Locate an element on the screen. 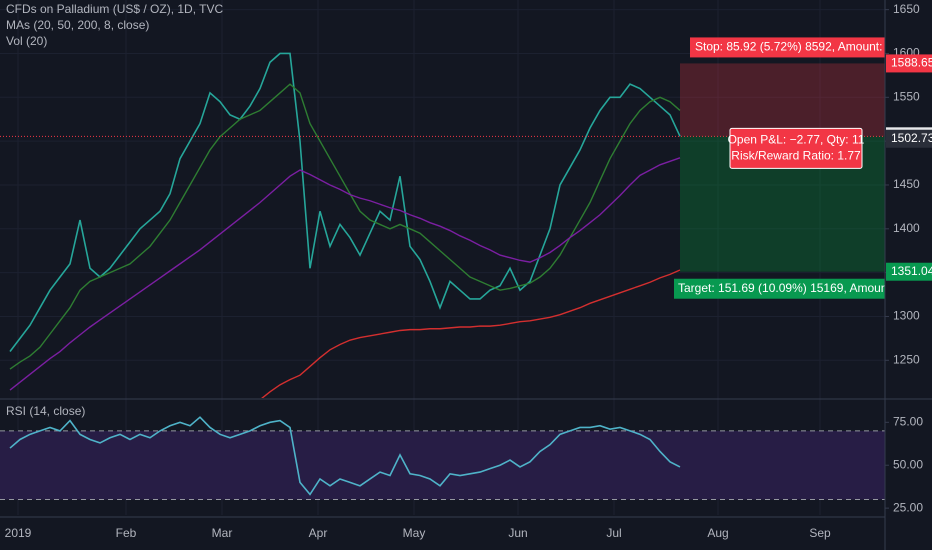 Image resolution: width=932 pixels, height=550 pixels. stop-label: Stop: 85.92 (5.72%) 8592, Amount: 54, is located at coordinates (798, 47).